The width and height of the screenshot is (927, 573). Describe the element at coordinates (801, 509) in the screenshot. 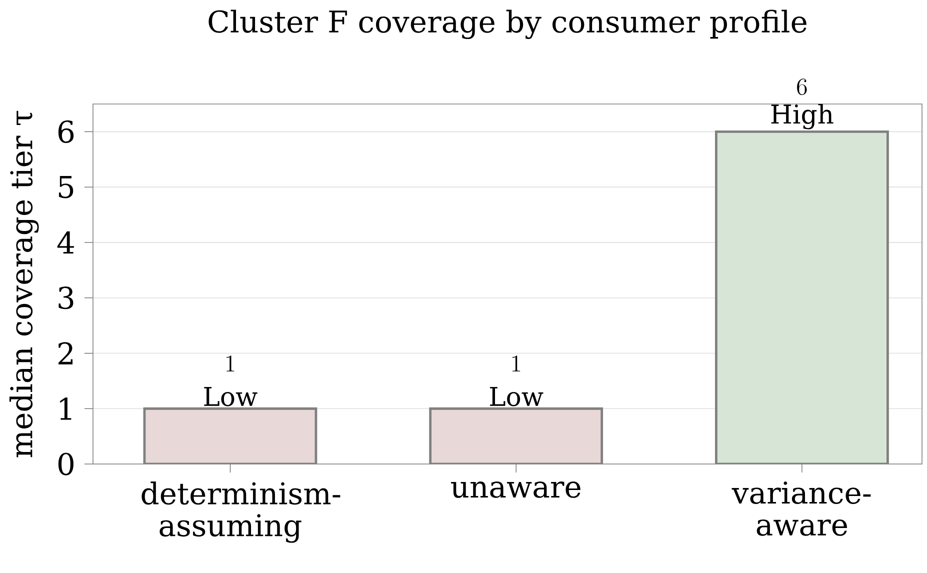

I see `x-tick-label: variance-aware` at that location.